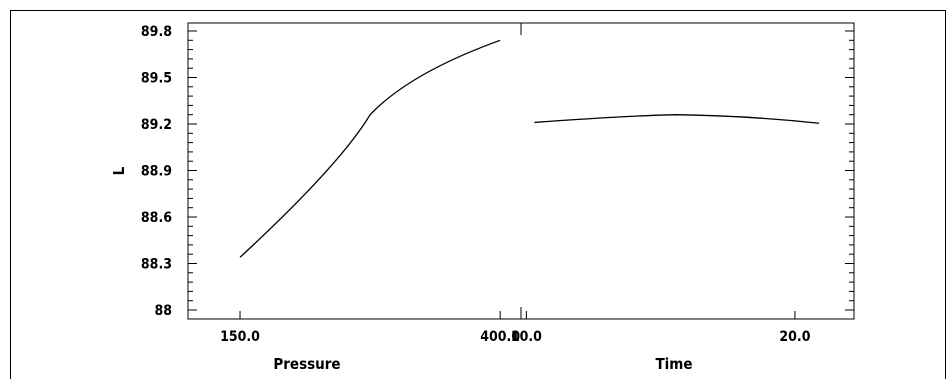 The image size is (947, 380). Describe the element at coordinates (677, 119) in the screenshot. I see `effect-line` at that location.